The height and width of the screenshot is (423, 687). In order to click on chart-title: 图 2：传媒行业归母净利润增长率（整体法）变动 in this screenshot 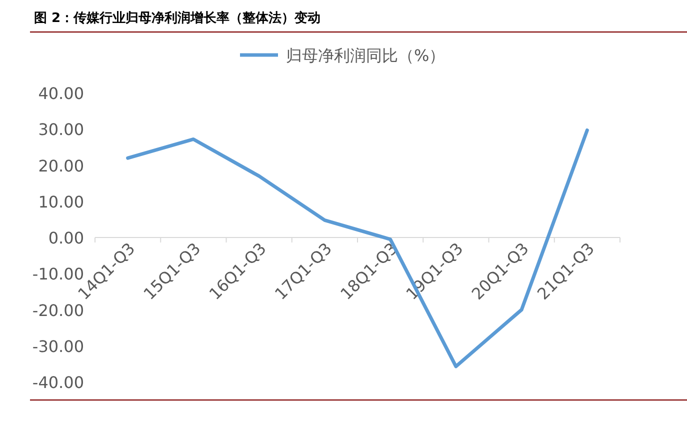, I will do `click(177, 18)`.